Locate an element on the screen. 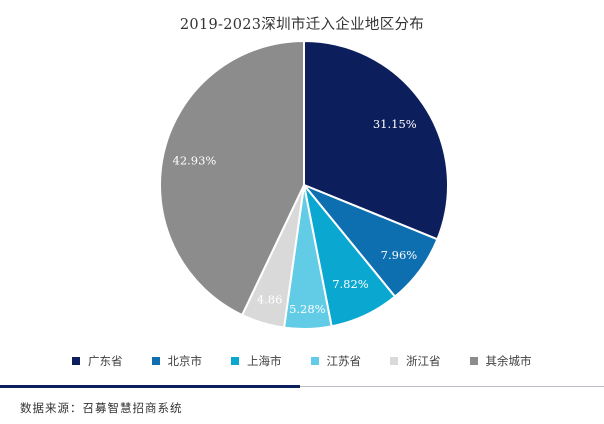 This screenshot has width=604, height=424. legend-label: 江苏省 is located at coordinates (344, 361).